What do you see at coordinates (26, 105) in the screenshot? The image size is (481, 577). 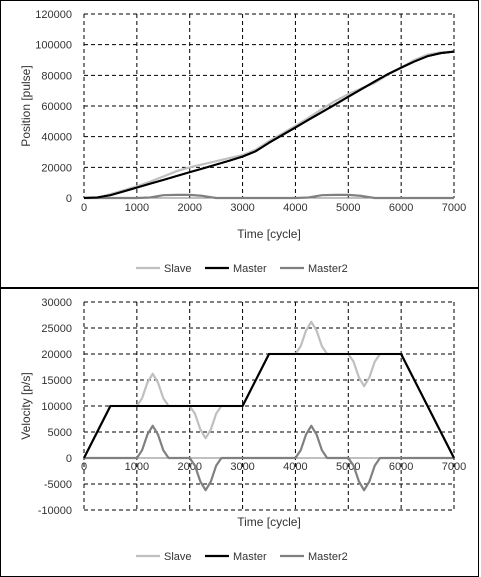 I see `y-axis-label: Position [pulse]` at bounding box center [26, 105].